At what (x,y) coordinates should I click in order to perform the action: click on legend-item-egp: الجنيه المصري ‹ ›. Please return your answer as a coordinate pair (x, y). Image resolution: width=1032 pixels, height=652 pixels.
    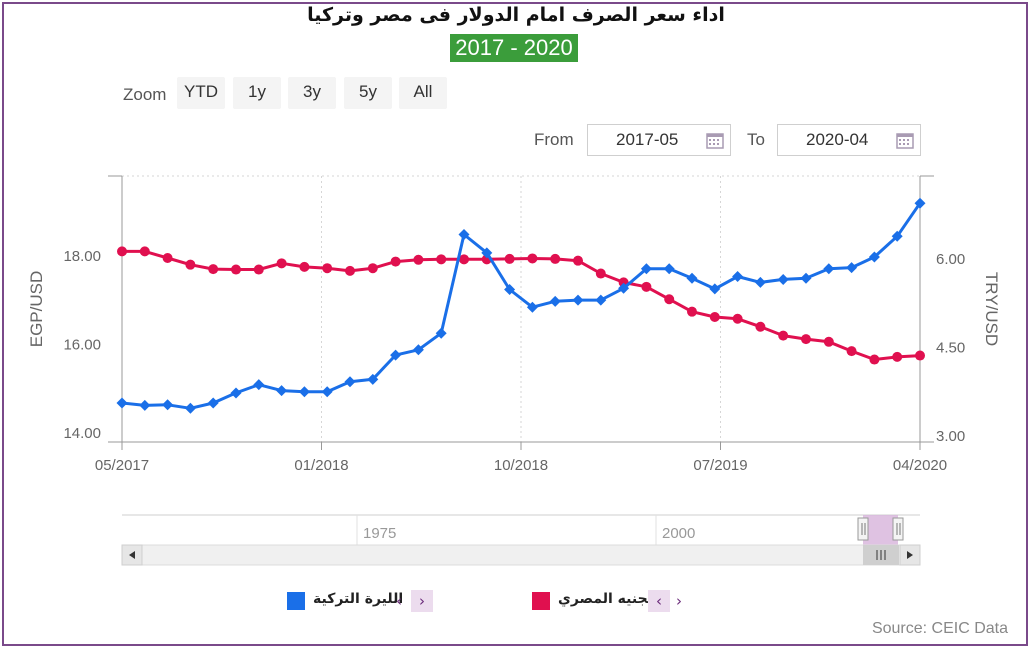
    Looking at the image, I should click on (615, 601).